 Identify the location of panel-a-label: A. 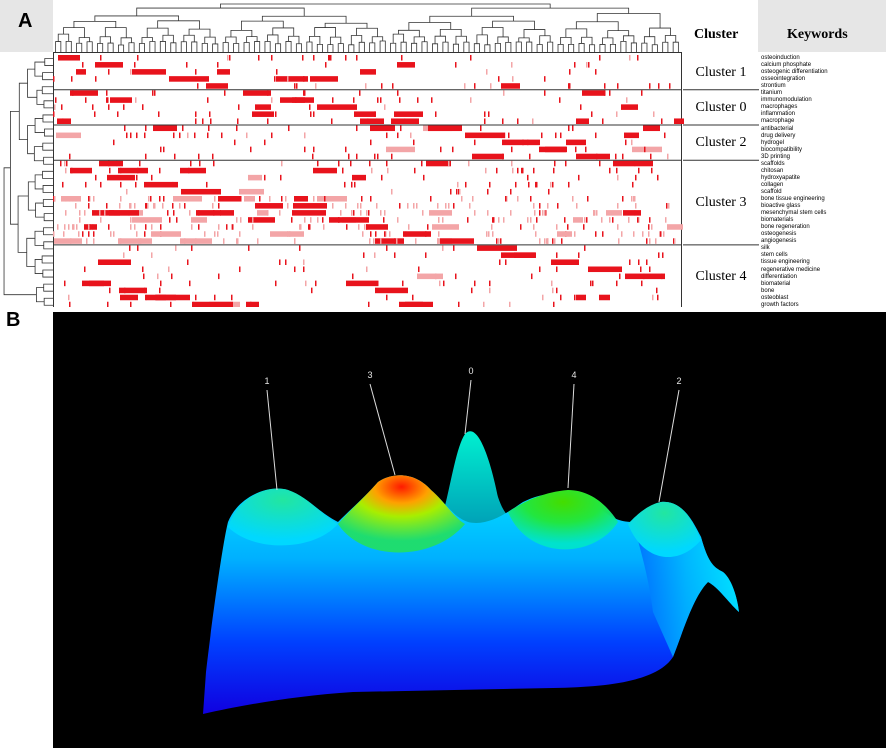
(25, 21).